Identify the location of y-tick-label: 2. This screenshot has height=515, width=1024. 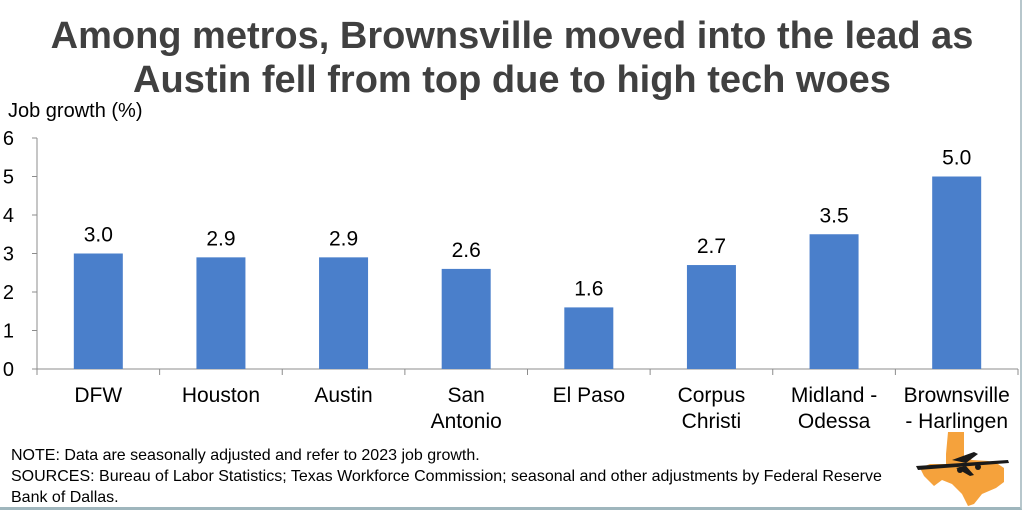
(8, 293).